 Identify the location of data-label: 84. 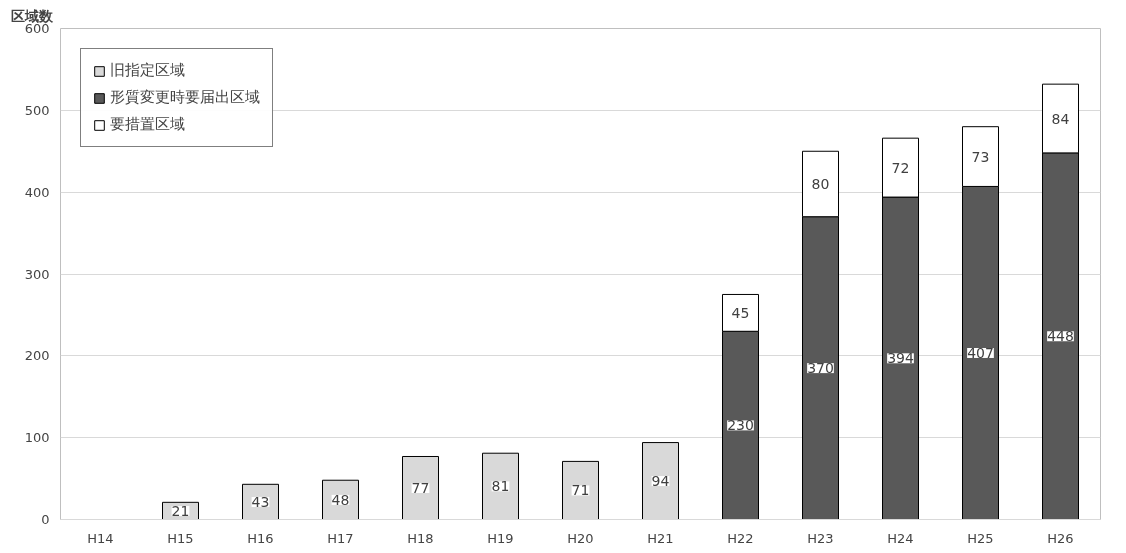
(1060, 118).